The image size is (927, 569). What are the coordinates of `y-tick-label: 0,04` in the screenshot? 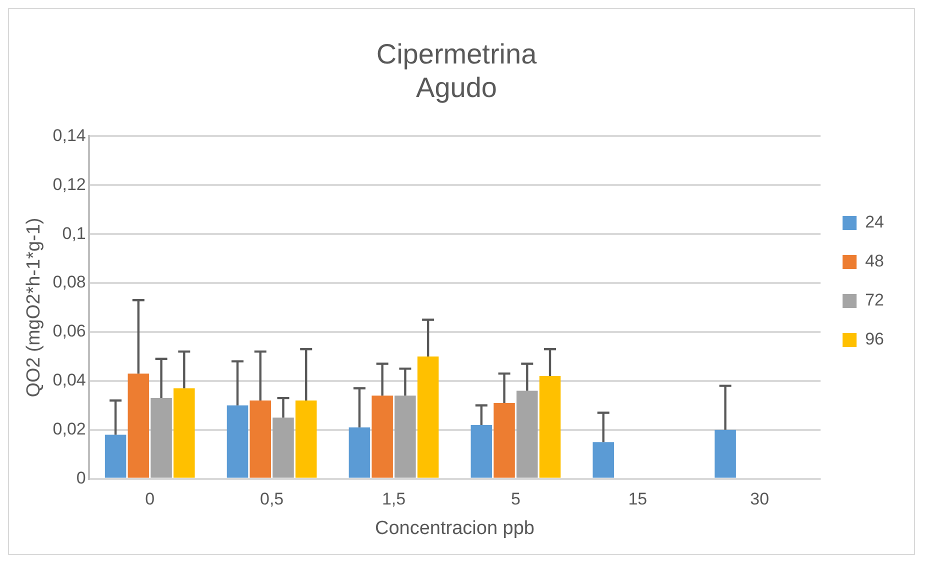 It's located at (69, 380).